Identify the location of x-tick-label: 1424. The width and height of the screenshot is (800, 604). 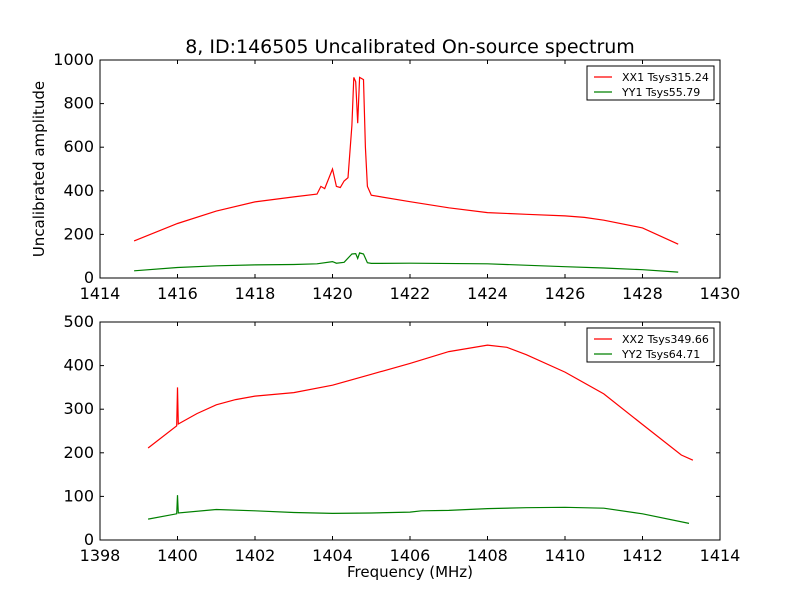
(487, 293).